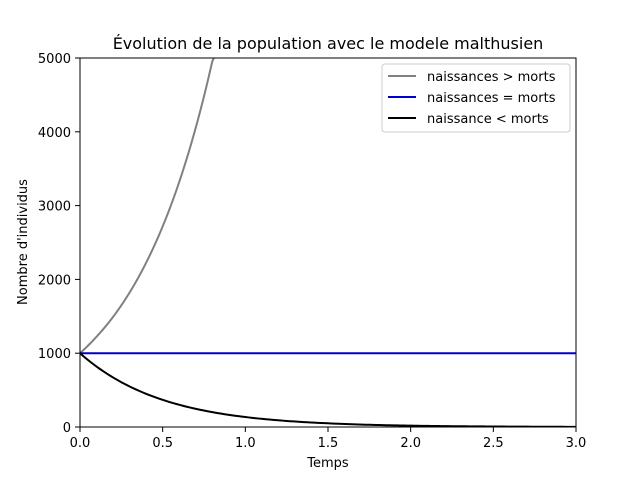 This screenshot has width=640, height=480. What do you see at coordinates (245, 443) in the screenshot?
I see `x-tick-label: 1.0` at bounding box center [245, 443].